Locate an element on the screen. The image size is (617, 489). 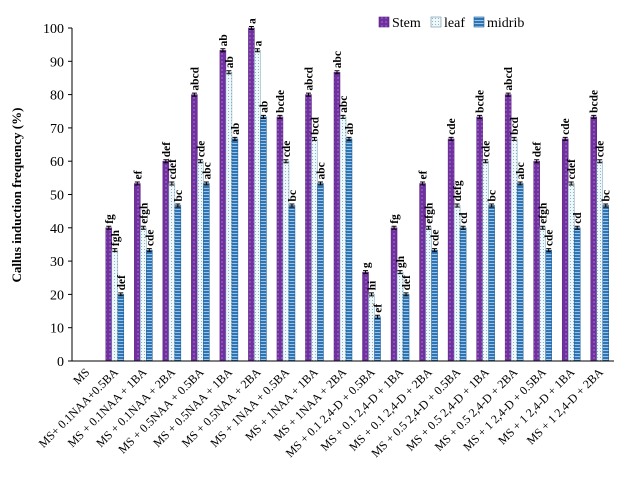
significance-label: efgh is located at coordinates (544, 213).